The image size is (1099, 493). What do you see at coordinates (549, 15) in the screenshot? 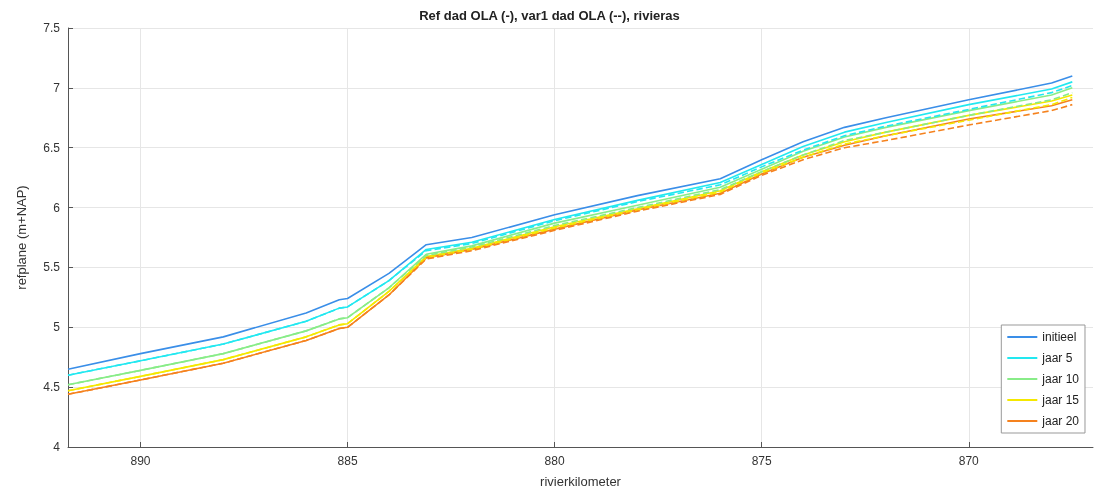
I see `chart-title: Ref dad OLA (-), var1 dad OLA (--), rivieras` at bounding box center [549, 15].